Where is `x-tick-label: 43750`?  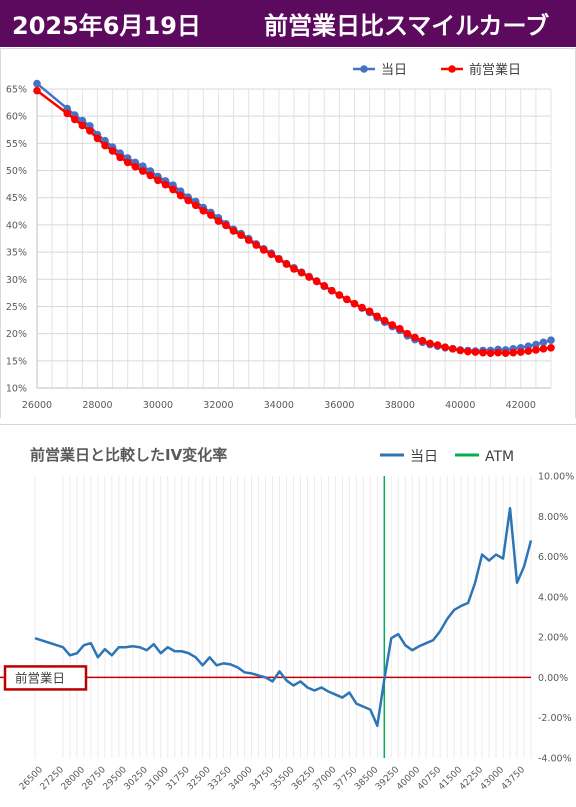
x-tick-label: 43750 is located at coordinates (514, 779).